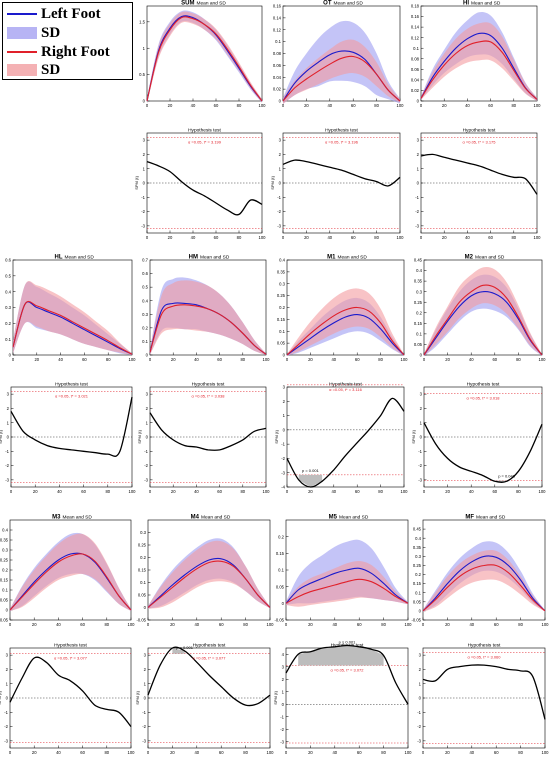 The image size is (550, 775). I want to click on y-tick-label: 0.06, so click(277, 65).